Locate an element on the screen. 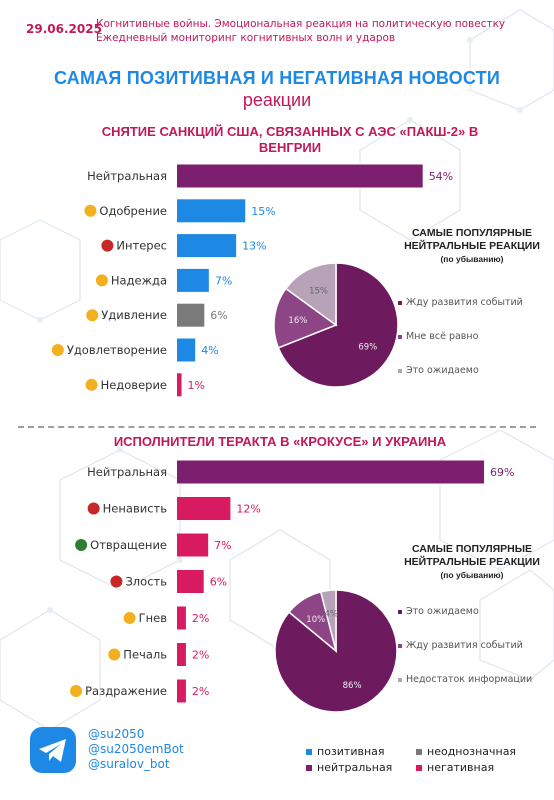  distrust-face-icon is located at coordinates (91, 384).